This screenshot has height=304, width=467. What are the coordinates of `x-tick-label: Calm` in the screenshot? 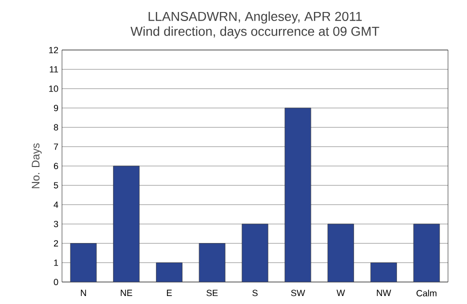 It's located at (426, 293).